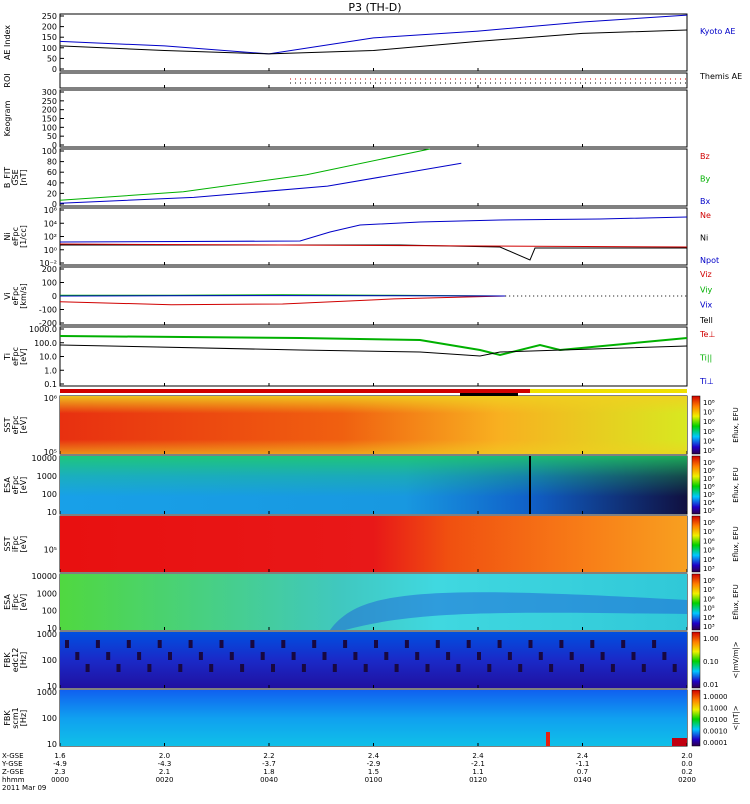  I want to click on series-bx, so click(260, 183).